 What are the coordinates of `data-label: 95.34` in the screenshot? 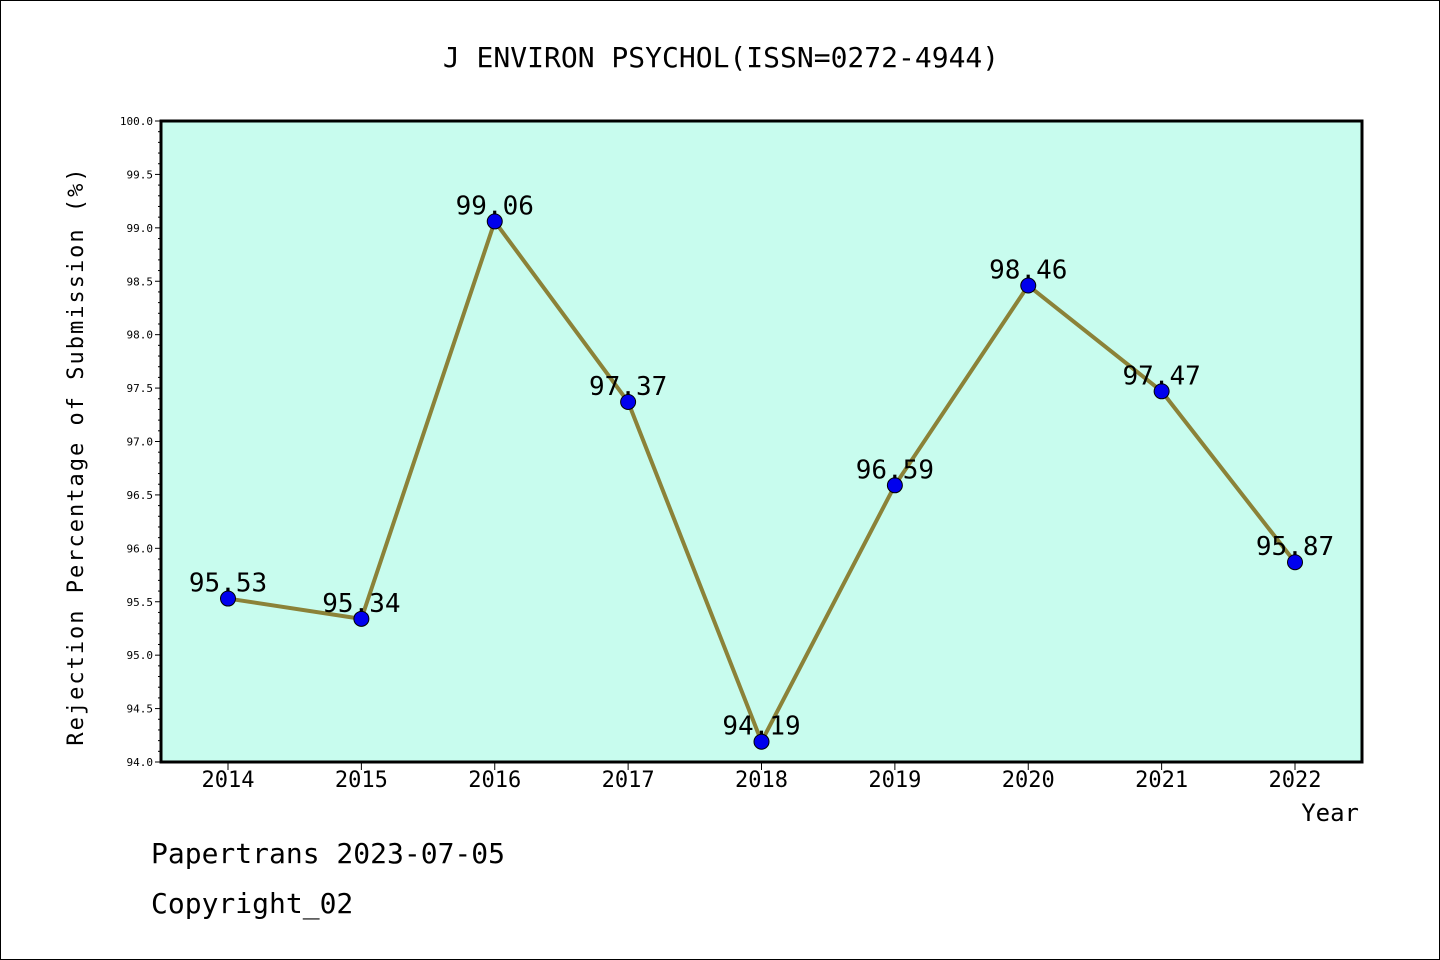 It's located at (361, 604).